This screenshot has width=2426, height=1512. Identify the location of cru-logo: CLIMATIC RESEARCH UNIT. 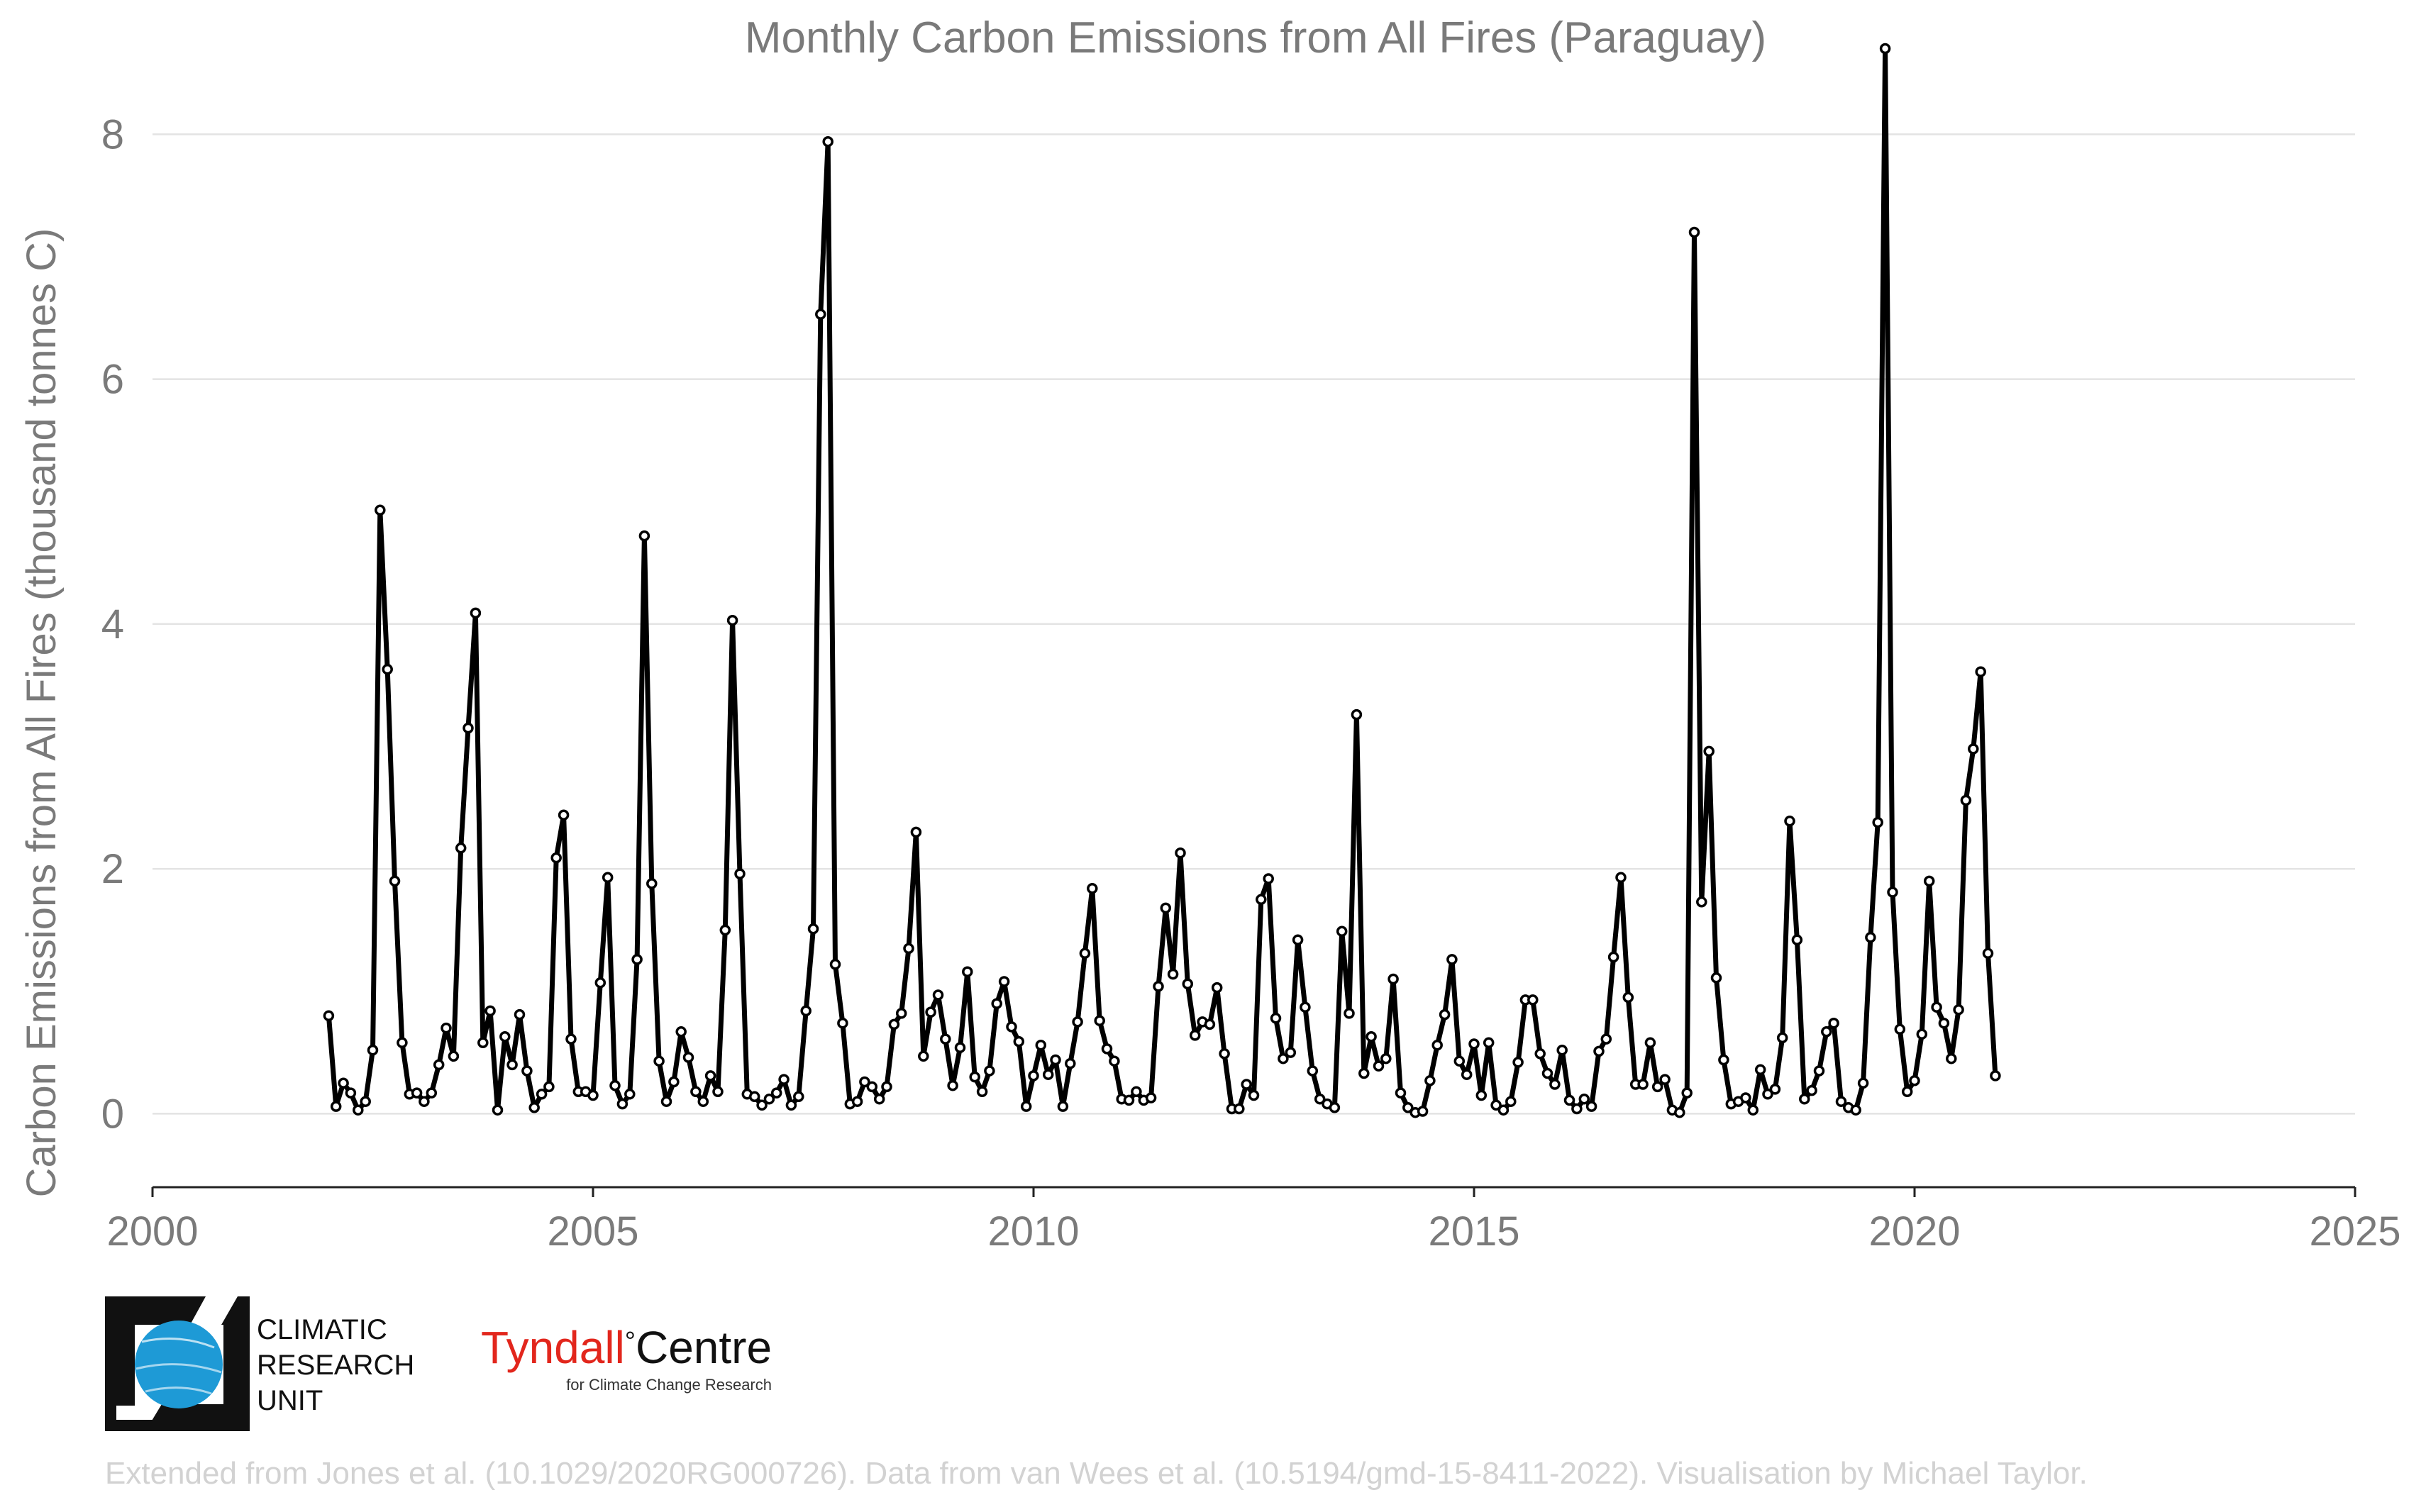
(259, 1363).